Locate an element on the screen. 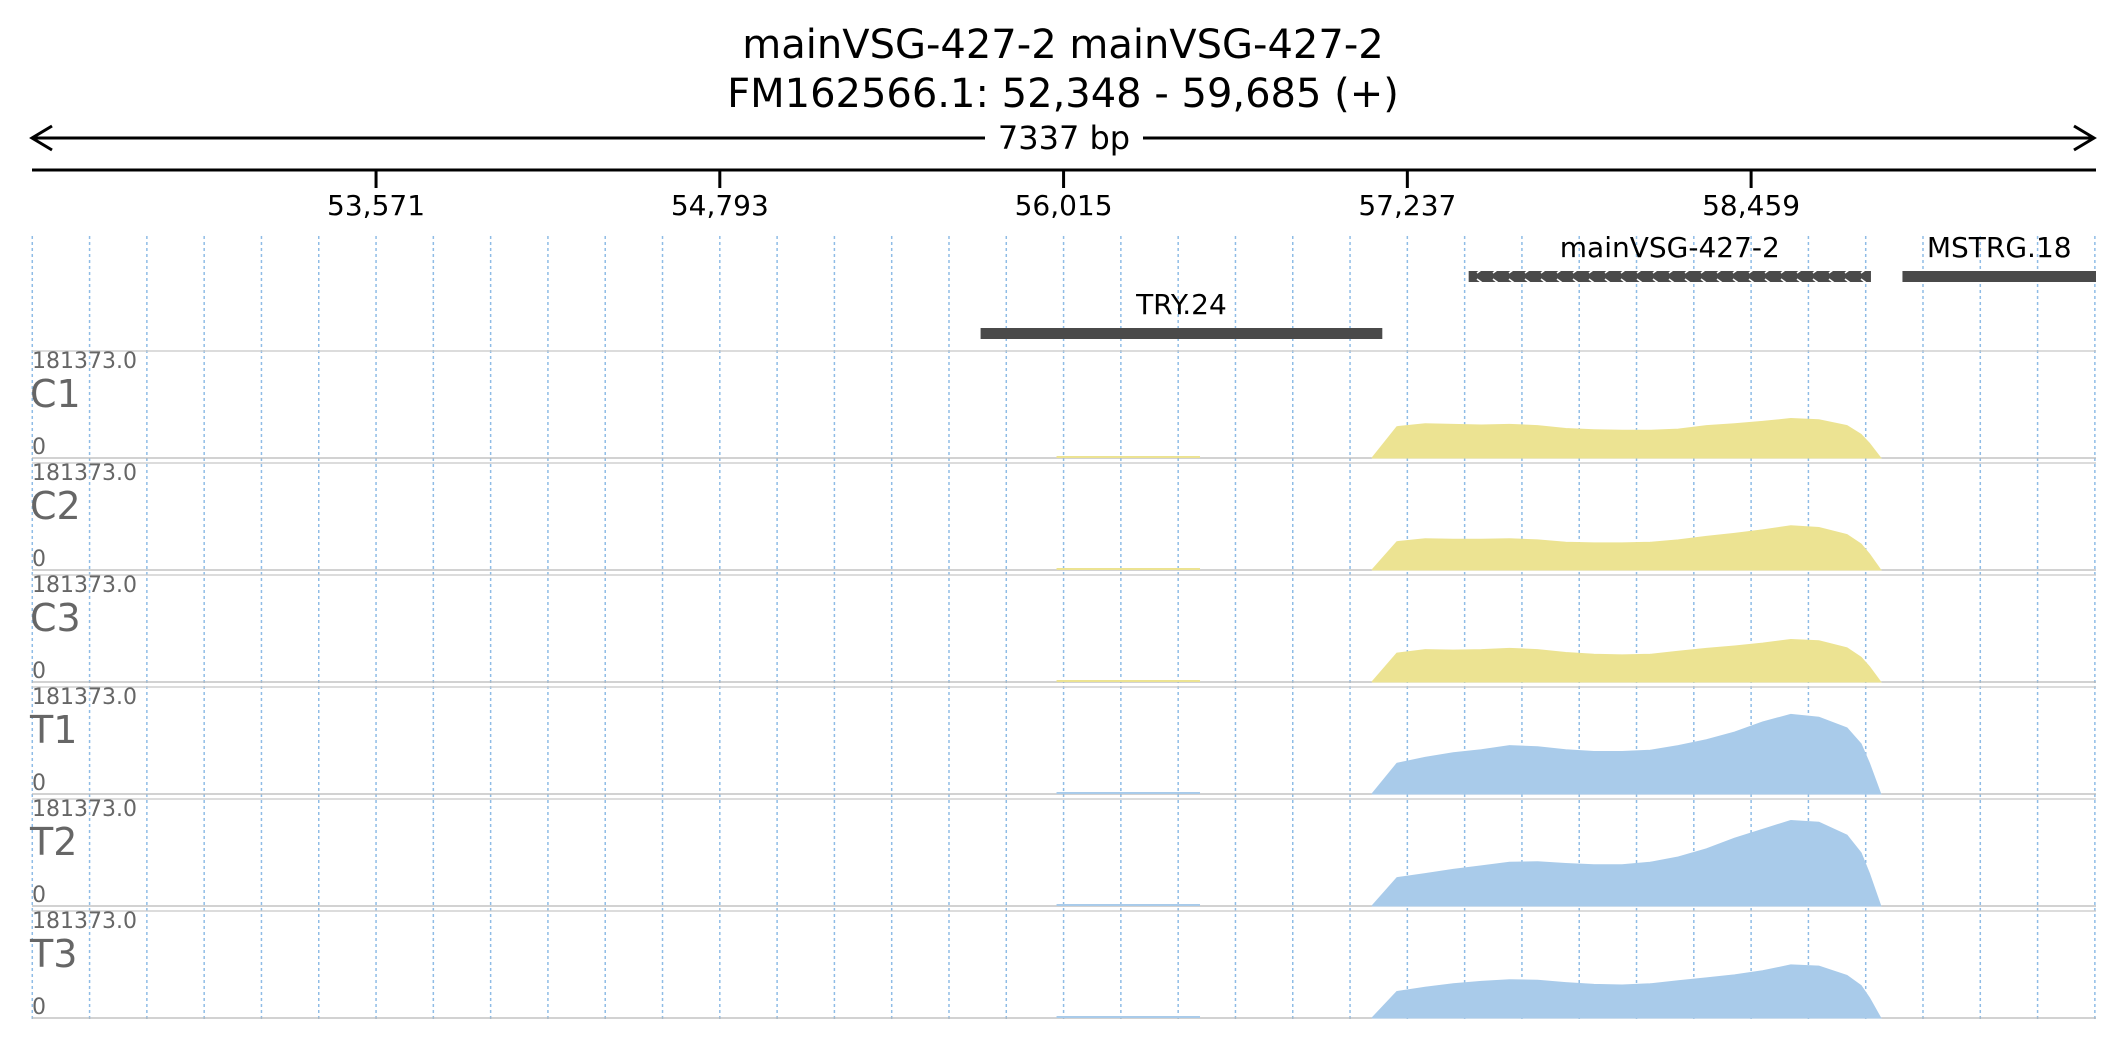 The width and height of the screenshot is (2126, 1058). track-name: C1 is located at coordinates (55, 394).